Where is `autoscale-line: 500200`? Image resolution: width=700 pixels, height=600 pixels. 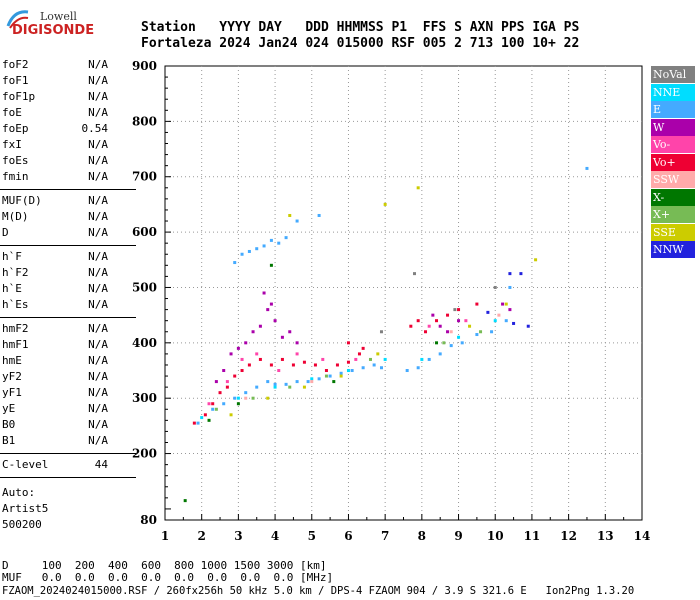 autoscale-line: 500200 is located at coordinates (22, 524).